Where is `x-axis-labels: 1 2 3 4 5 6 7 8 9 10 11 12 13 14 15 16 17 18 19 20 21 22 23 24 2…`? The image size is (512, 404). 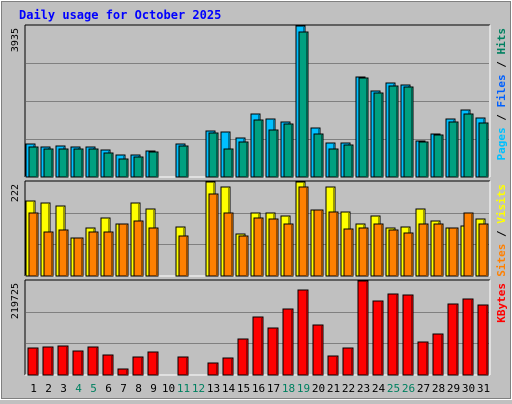
x-axis-labels: 1 2 3 4 5 6 7 8 9 10 11 12 13 14 15 16 17 18 19 20 21 22 23 24 2… is located at coordinates (260, 388).